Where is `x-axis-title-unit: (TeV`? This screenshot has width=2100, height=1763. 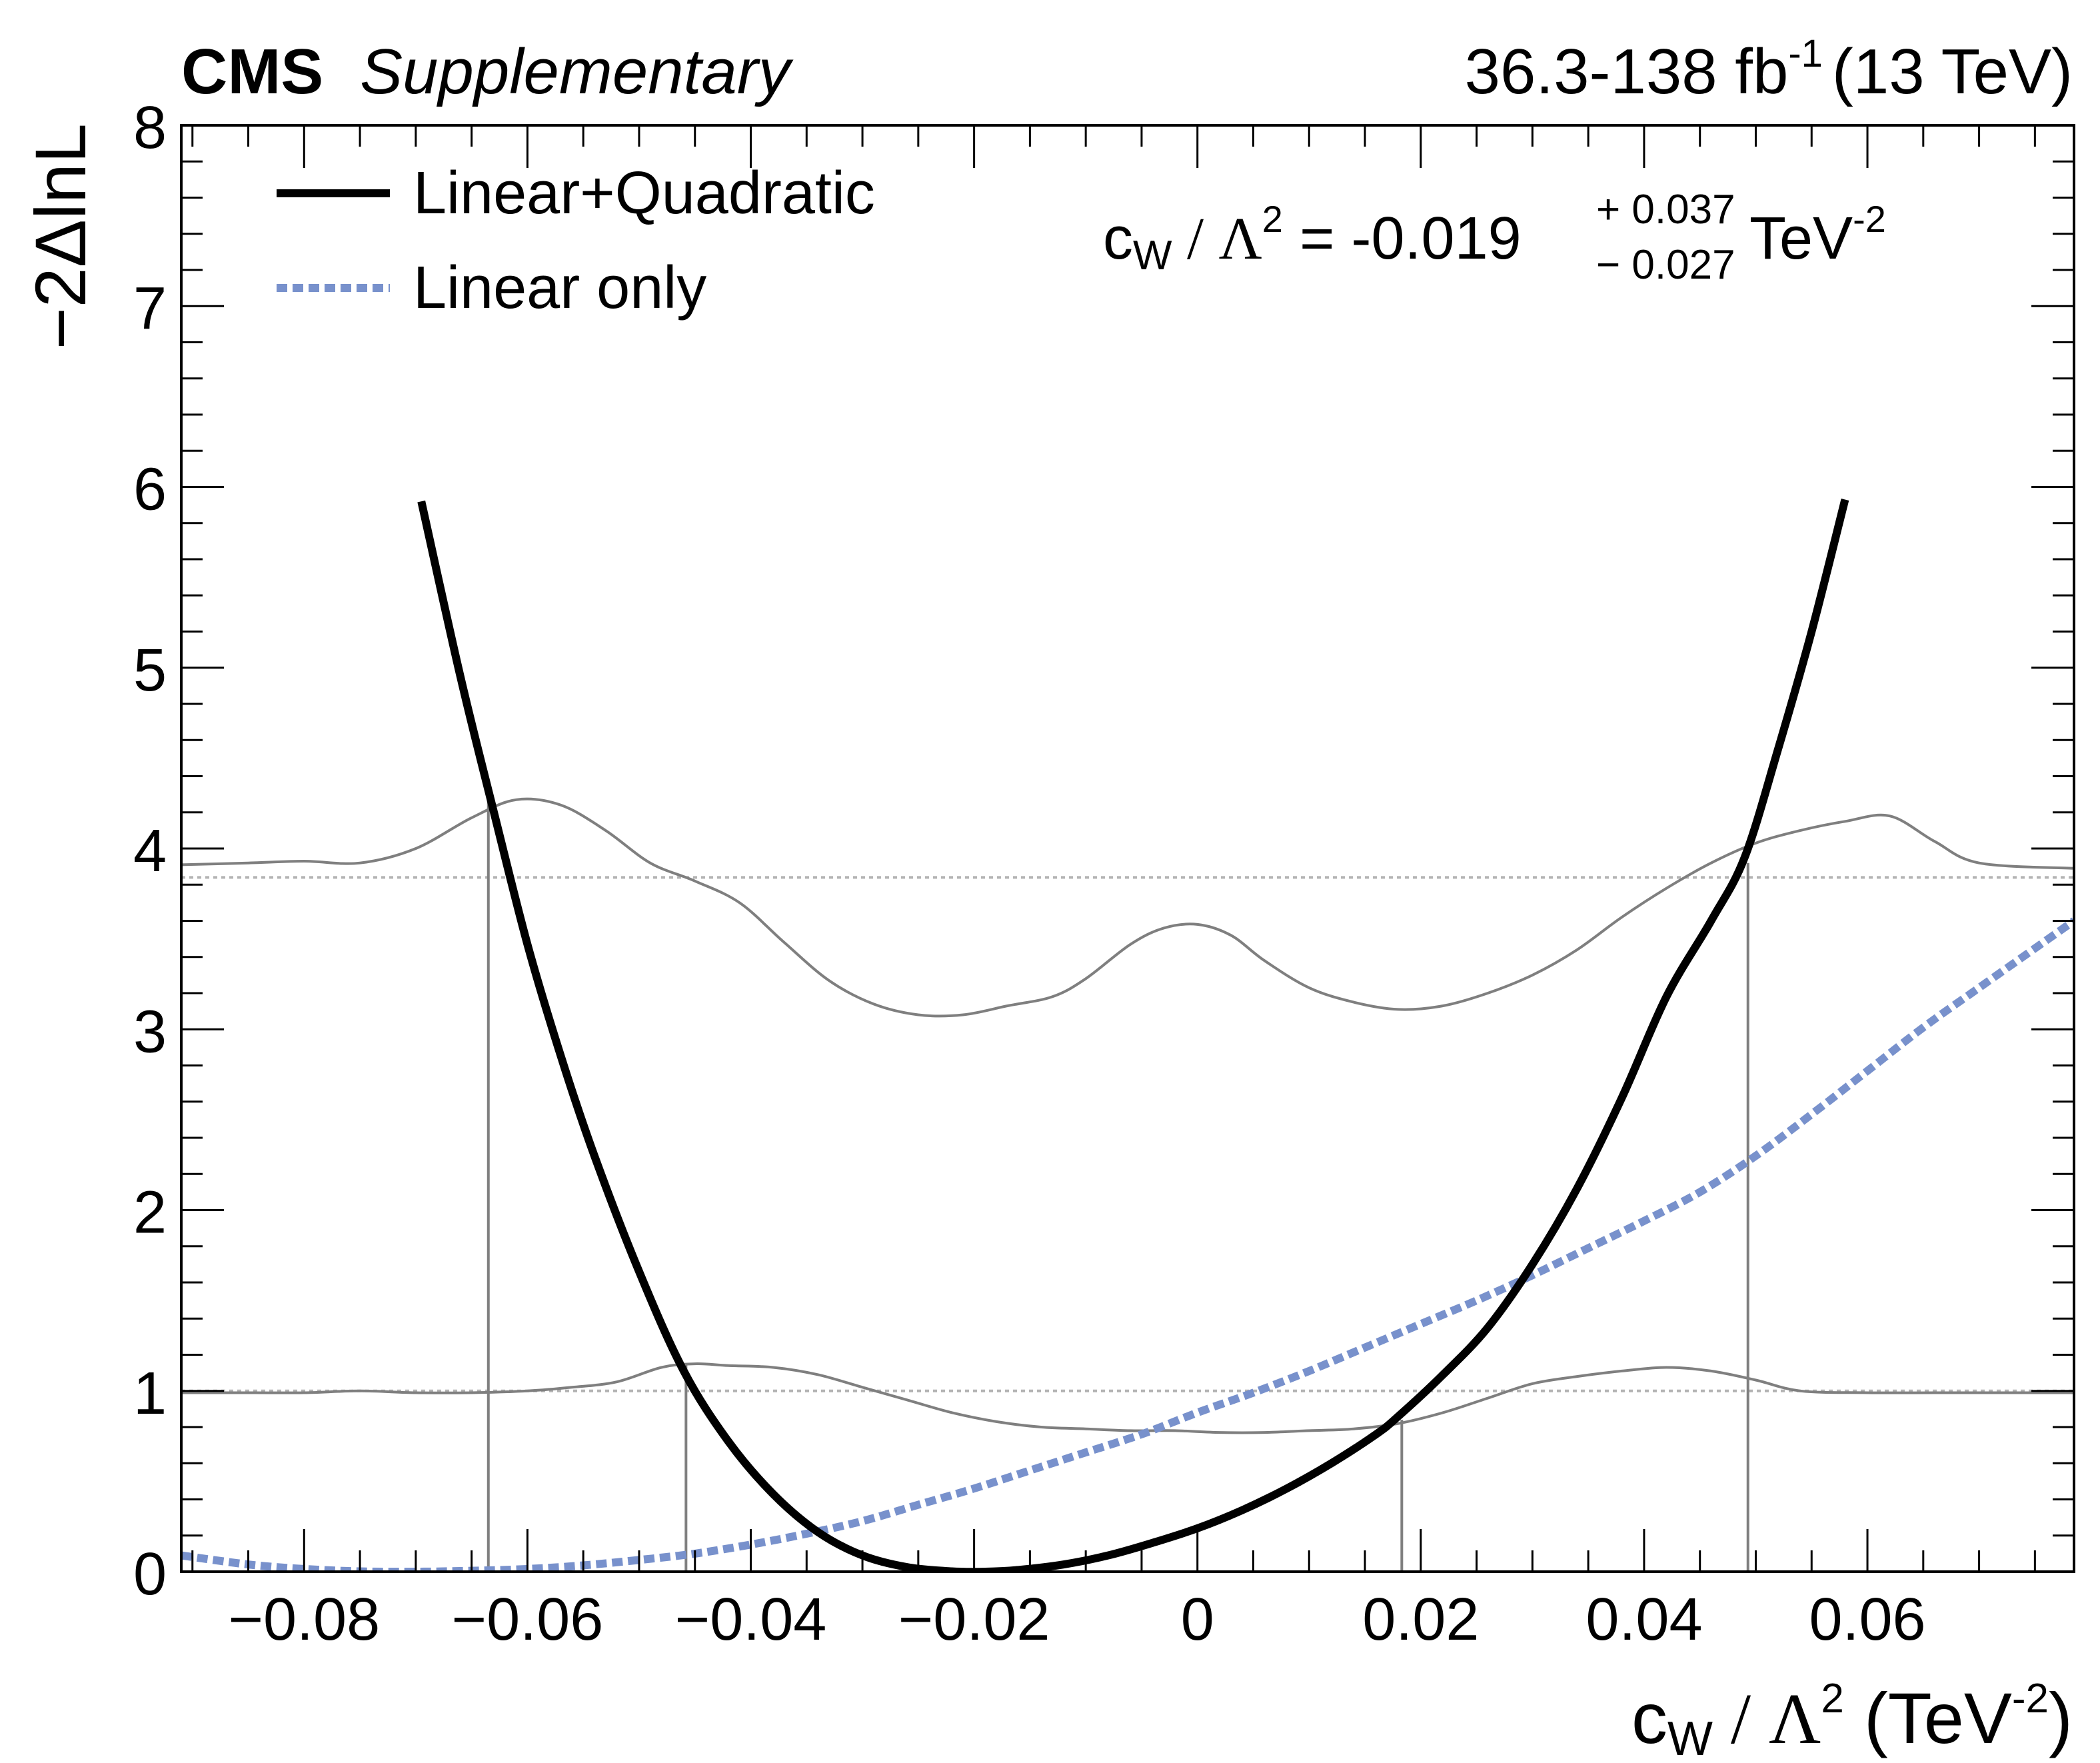
x-axis-title-unit: (TeV is located at coordinates (1928, 1718).